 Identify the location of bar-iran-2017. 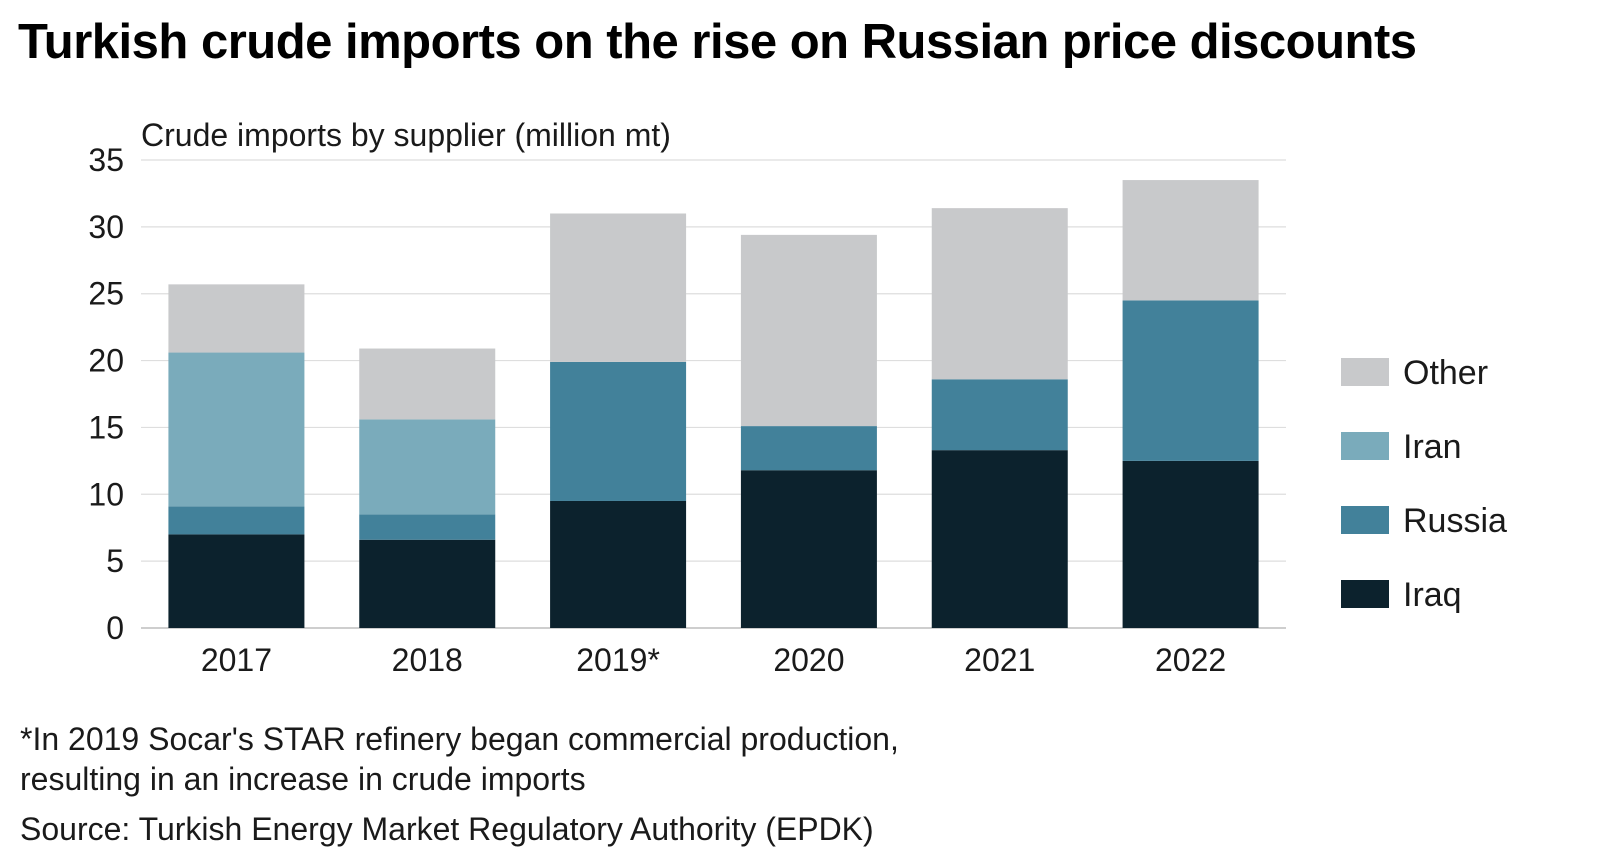
(236, 429).